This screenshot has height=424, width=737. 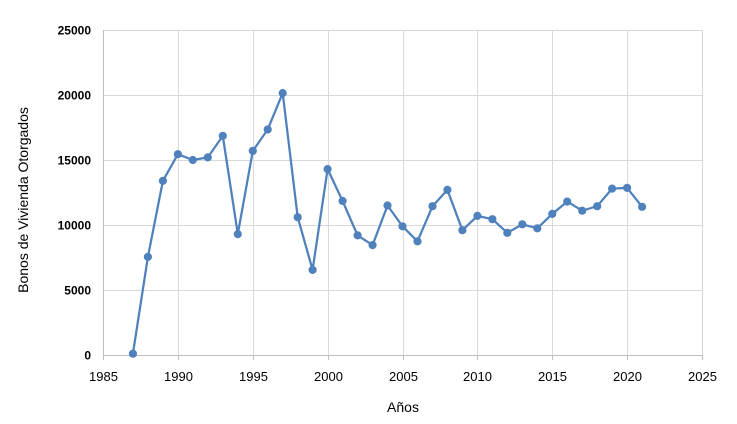 What do you see at coordinates (103, 376) in the screenshot?
I see `x-tick-label: 1985` at bounding box center [103, 376].